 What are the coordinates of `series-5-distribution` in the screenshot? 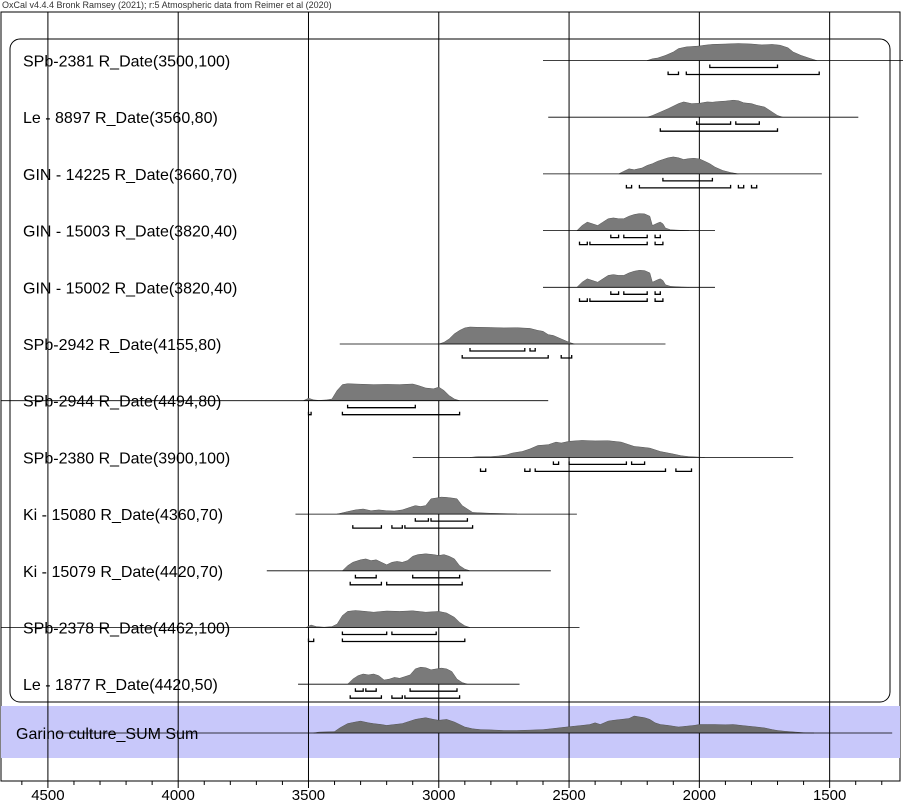 It's located at (506, 335).